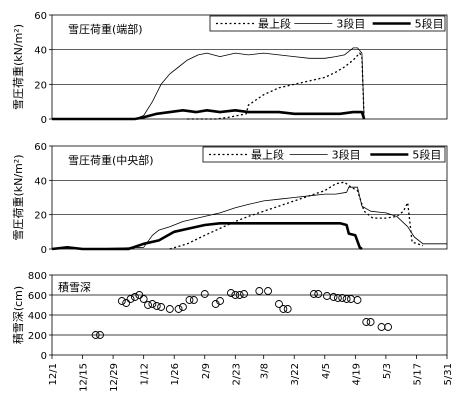 The image size is (460, 404). Describe the element at coordinates (105, 29) in the screenshot. I see `panel-title: 雪圧荷重(端部)` at that location.